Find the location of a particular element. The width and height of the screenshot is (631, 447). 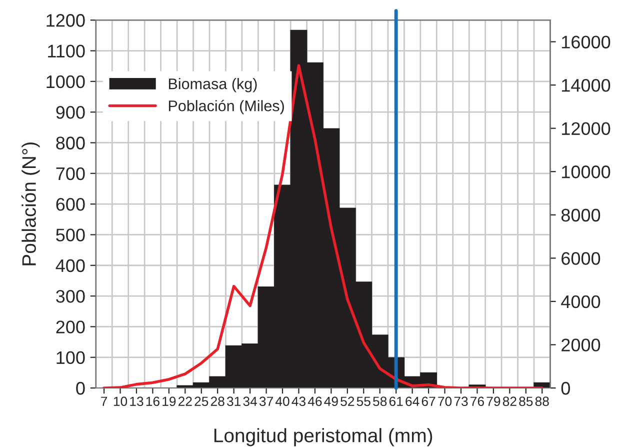

y-axis-title: Población (N°) is located at coordinates (30, 204).